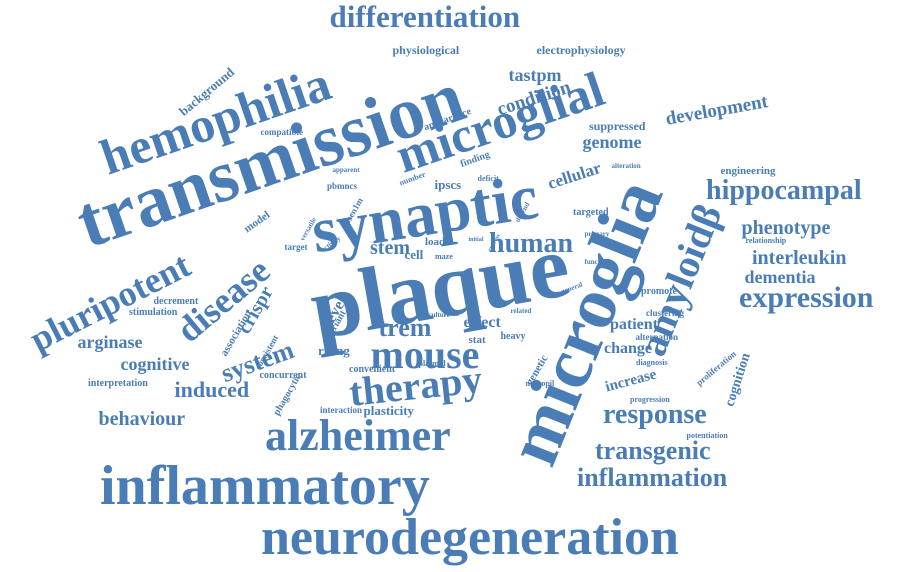  I want to click on word-increase: increase, so click(631, 381).